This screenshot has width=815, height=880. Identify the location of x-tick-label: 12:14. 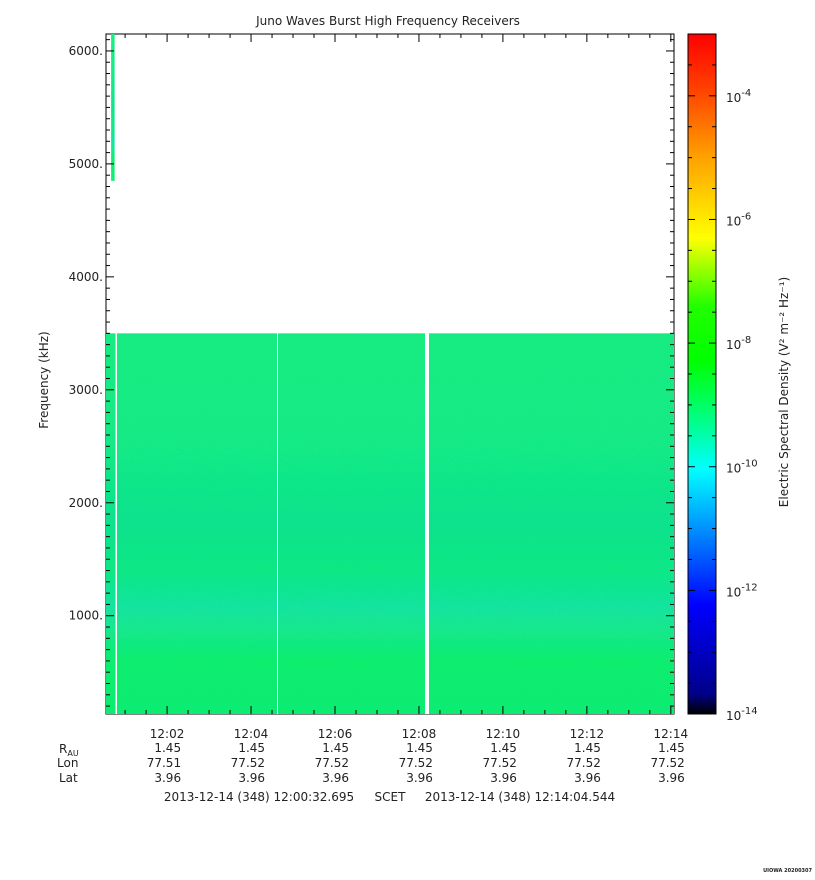
(671, 734).